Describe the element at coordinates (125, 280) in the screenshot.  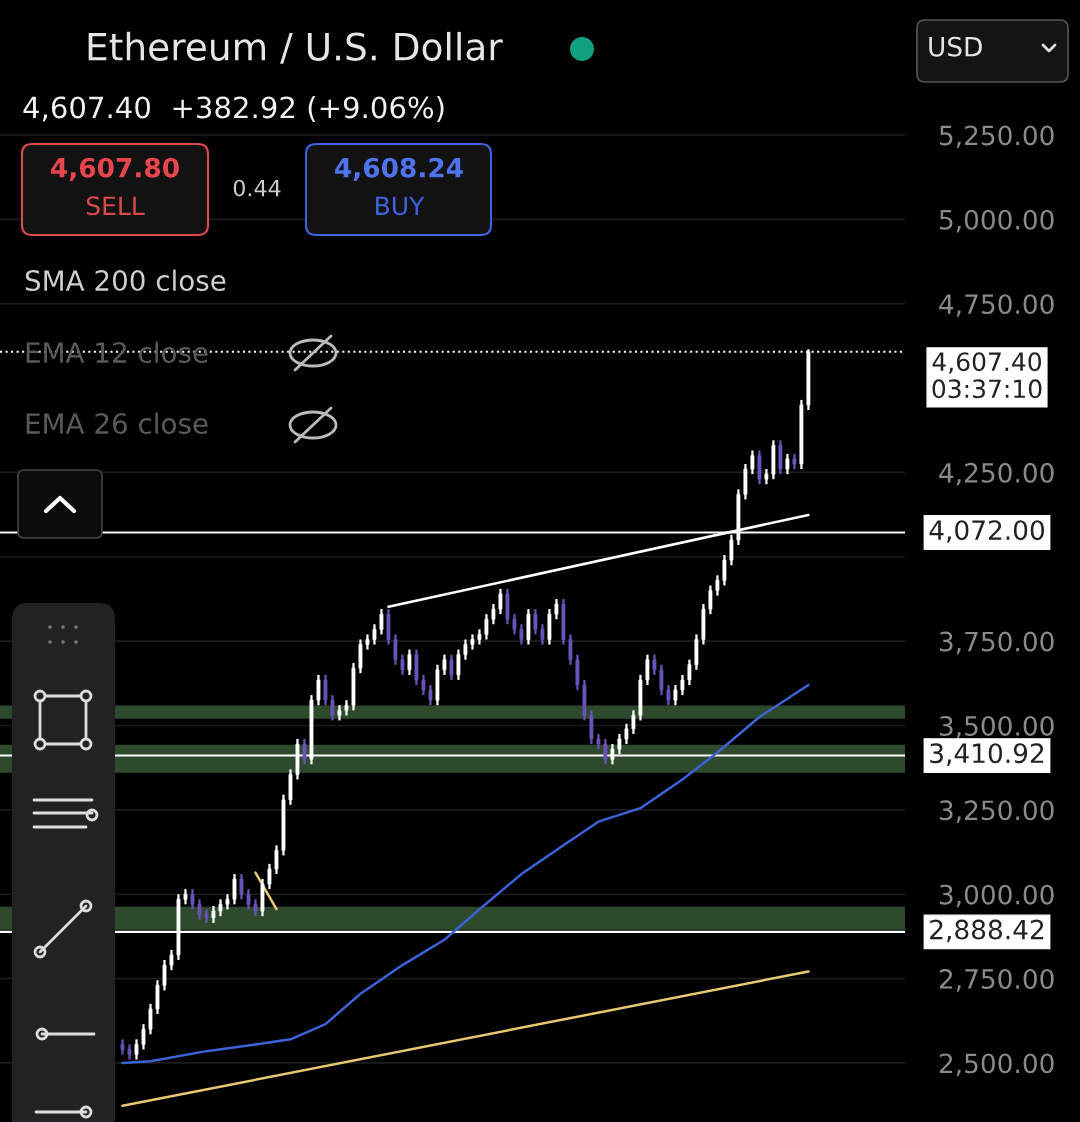
I see `annotation: SMA 200 close` at that location.